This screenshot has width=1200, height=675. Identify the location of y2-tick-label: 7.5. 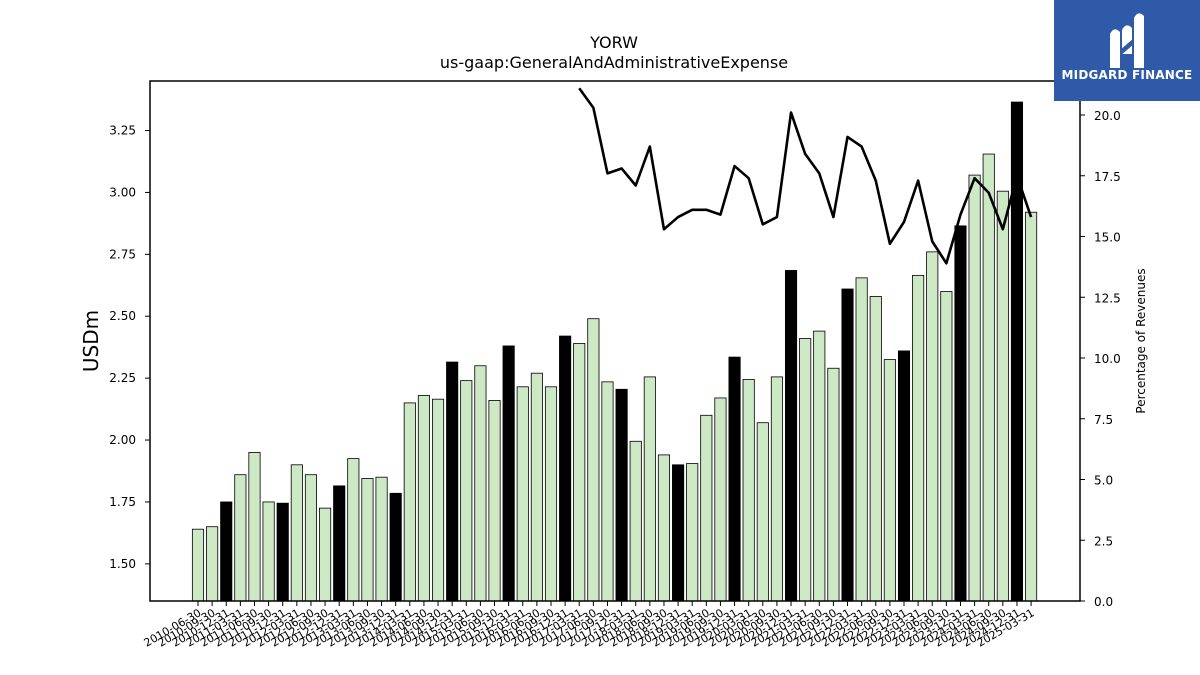
(1103, 420).